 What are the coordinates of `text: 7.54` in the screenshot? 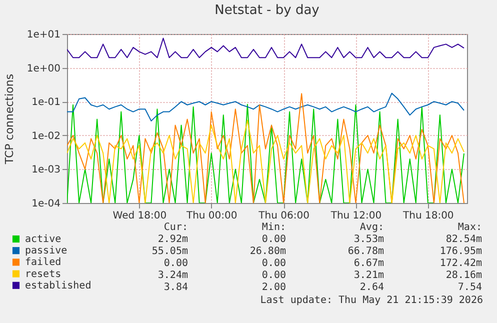 It's located at (470, 288).